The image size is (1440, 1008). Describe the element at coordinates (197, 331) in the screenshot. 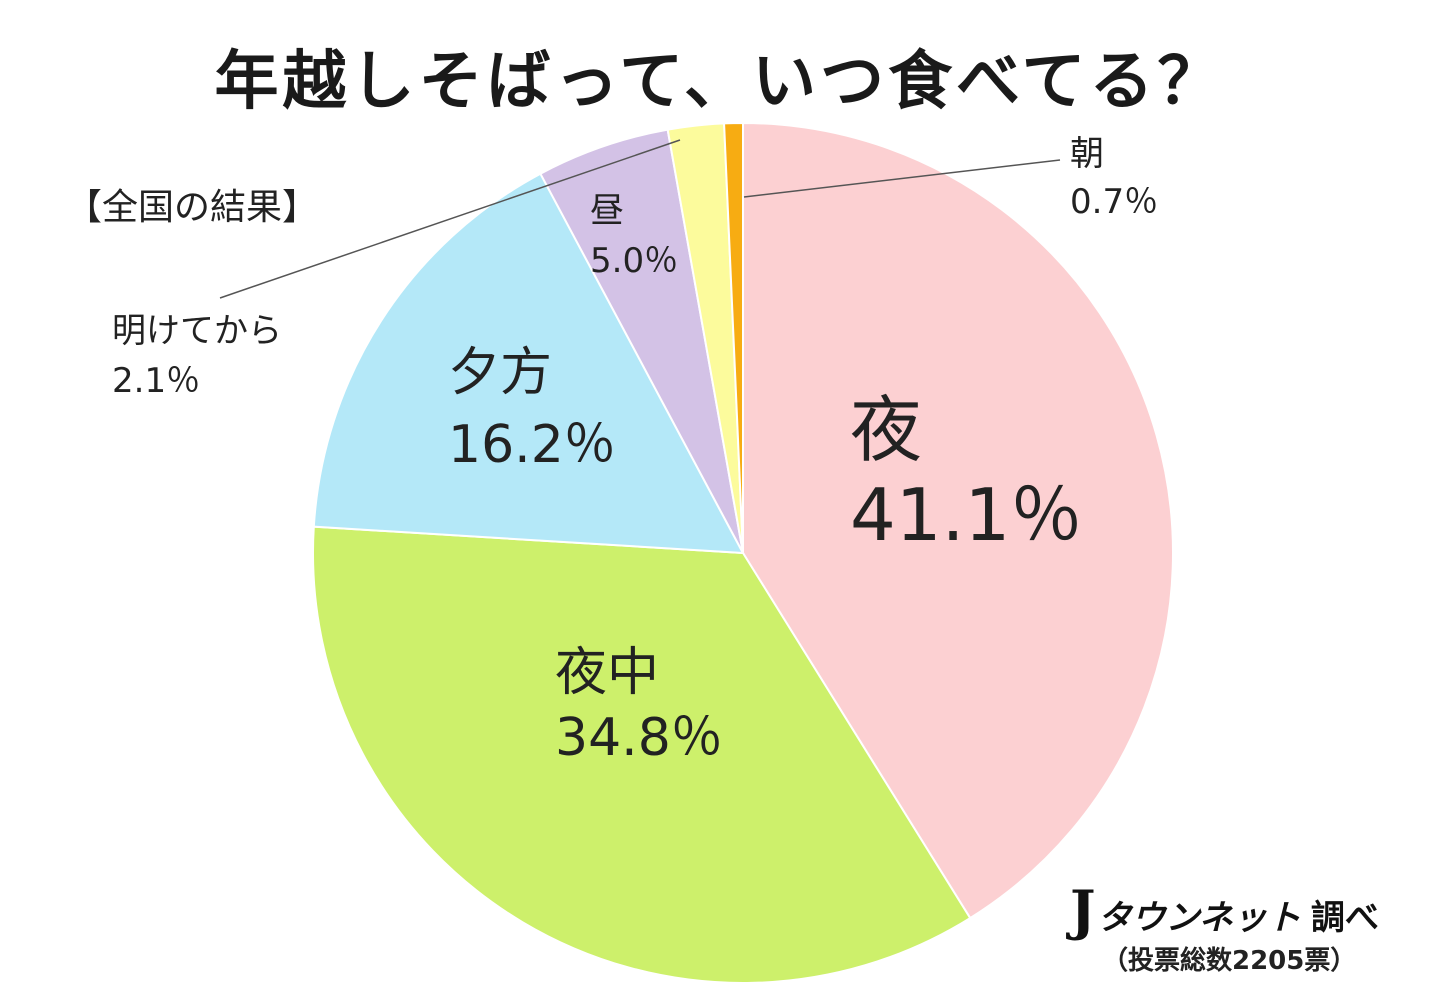

I see `slice-label-aketekara: 明けてから` at that location.